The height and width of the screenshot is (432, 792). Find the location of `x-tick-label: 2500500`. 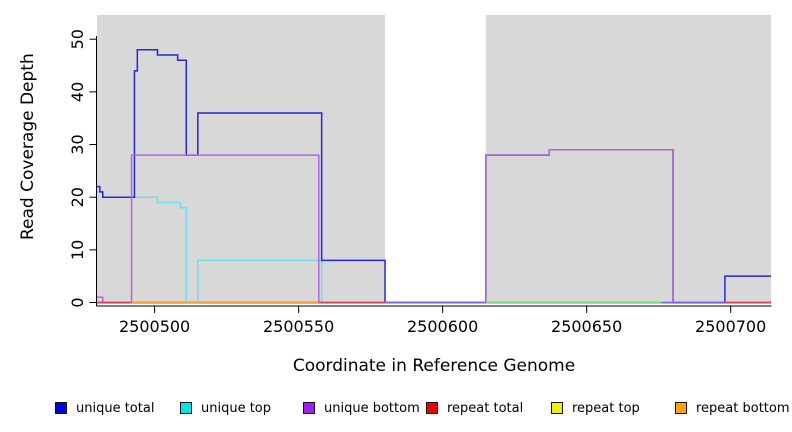

x-tick-label: 2500500 is located at coordinates (154, 326).